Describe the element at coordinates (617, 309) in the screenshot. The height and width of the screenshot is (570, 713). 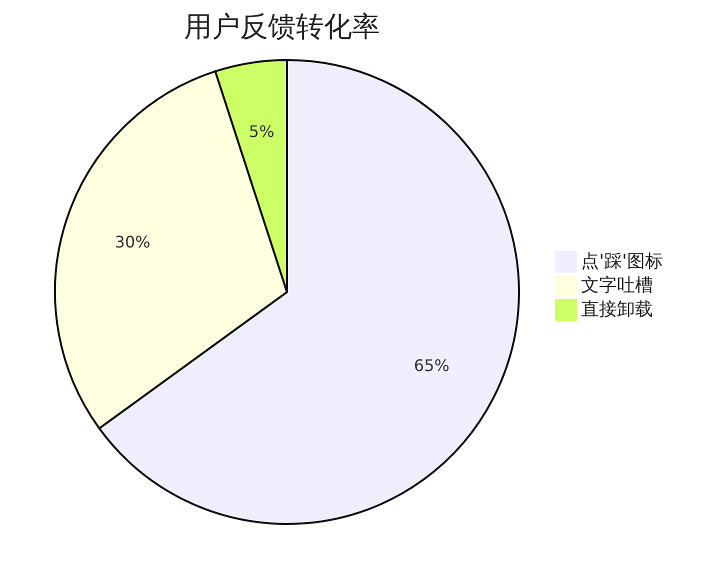
I see `legend-label: 直接卸载` at that location.